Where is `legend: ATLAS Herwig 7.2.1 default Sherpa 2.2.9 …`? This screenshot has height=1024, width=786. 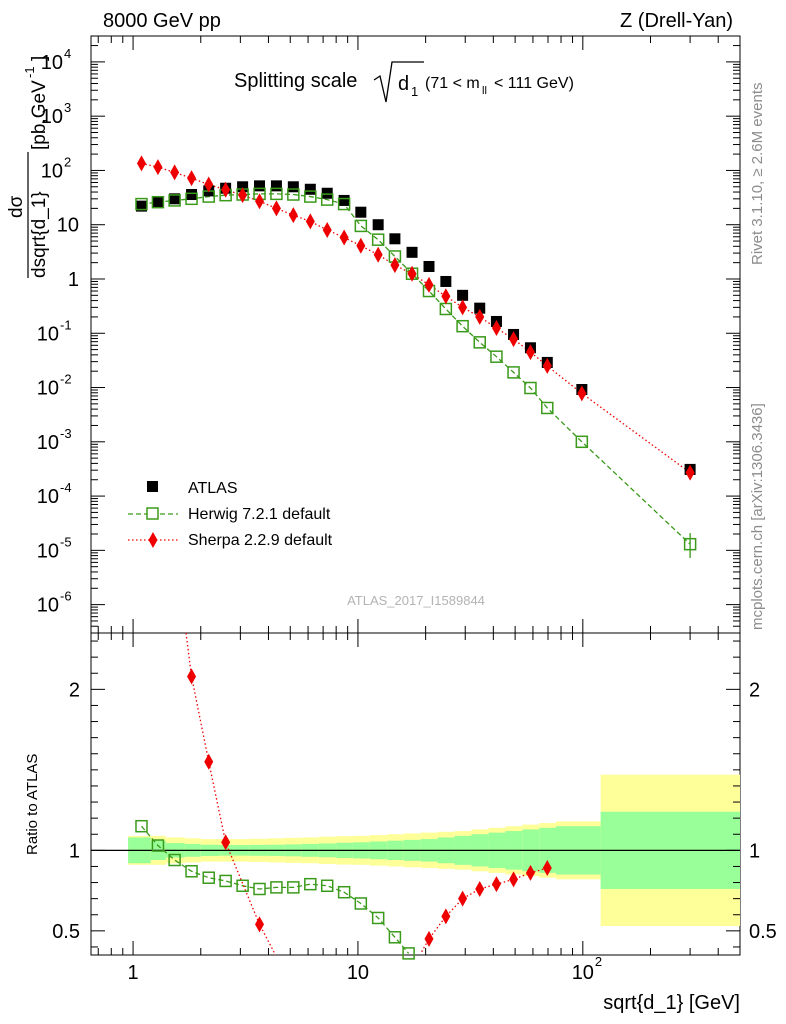
legend: ATLAS Herwig 7.2.1 default Sherpa 2.2.9 … is located at coordinates (230, 514).